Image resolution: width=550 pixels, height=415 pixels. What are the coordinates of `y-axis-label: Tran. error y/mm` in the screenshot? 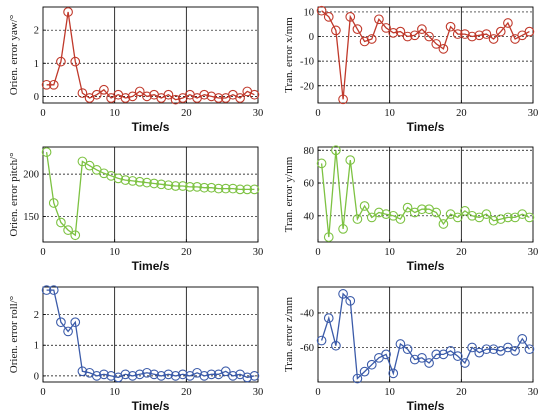 It's located at (289, 194).